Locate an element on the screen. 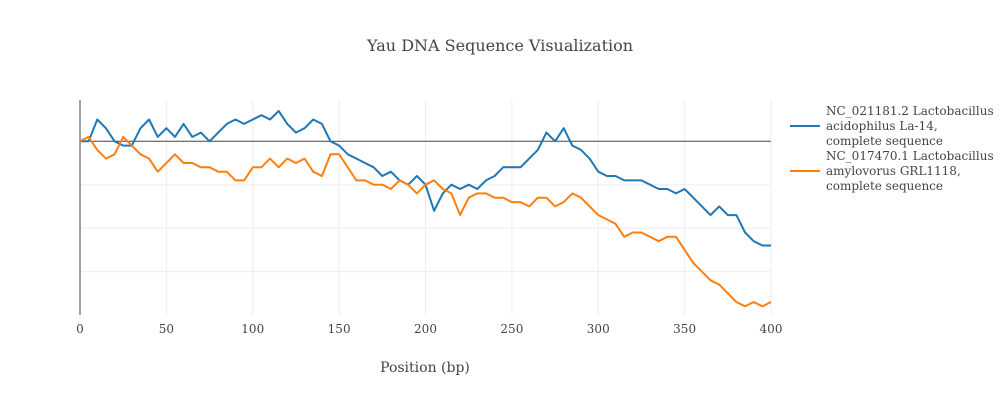  chart-title: Yau DNA Sequence Visualization is located at coordinates (499, 45).